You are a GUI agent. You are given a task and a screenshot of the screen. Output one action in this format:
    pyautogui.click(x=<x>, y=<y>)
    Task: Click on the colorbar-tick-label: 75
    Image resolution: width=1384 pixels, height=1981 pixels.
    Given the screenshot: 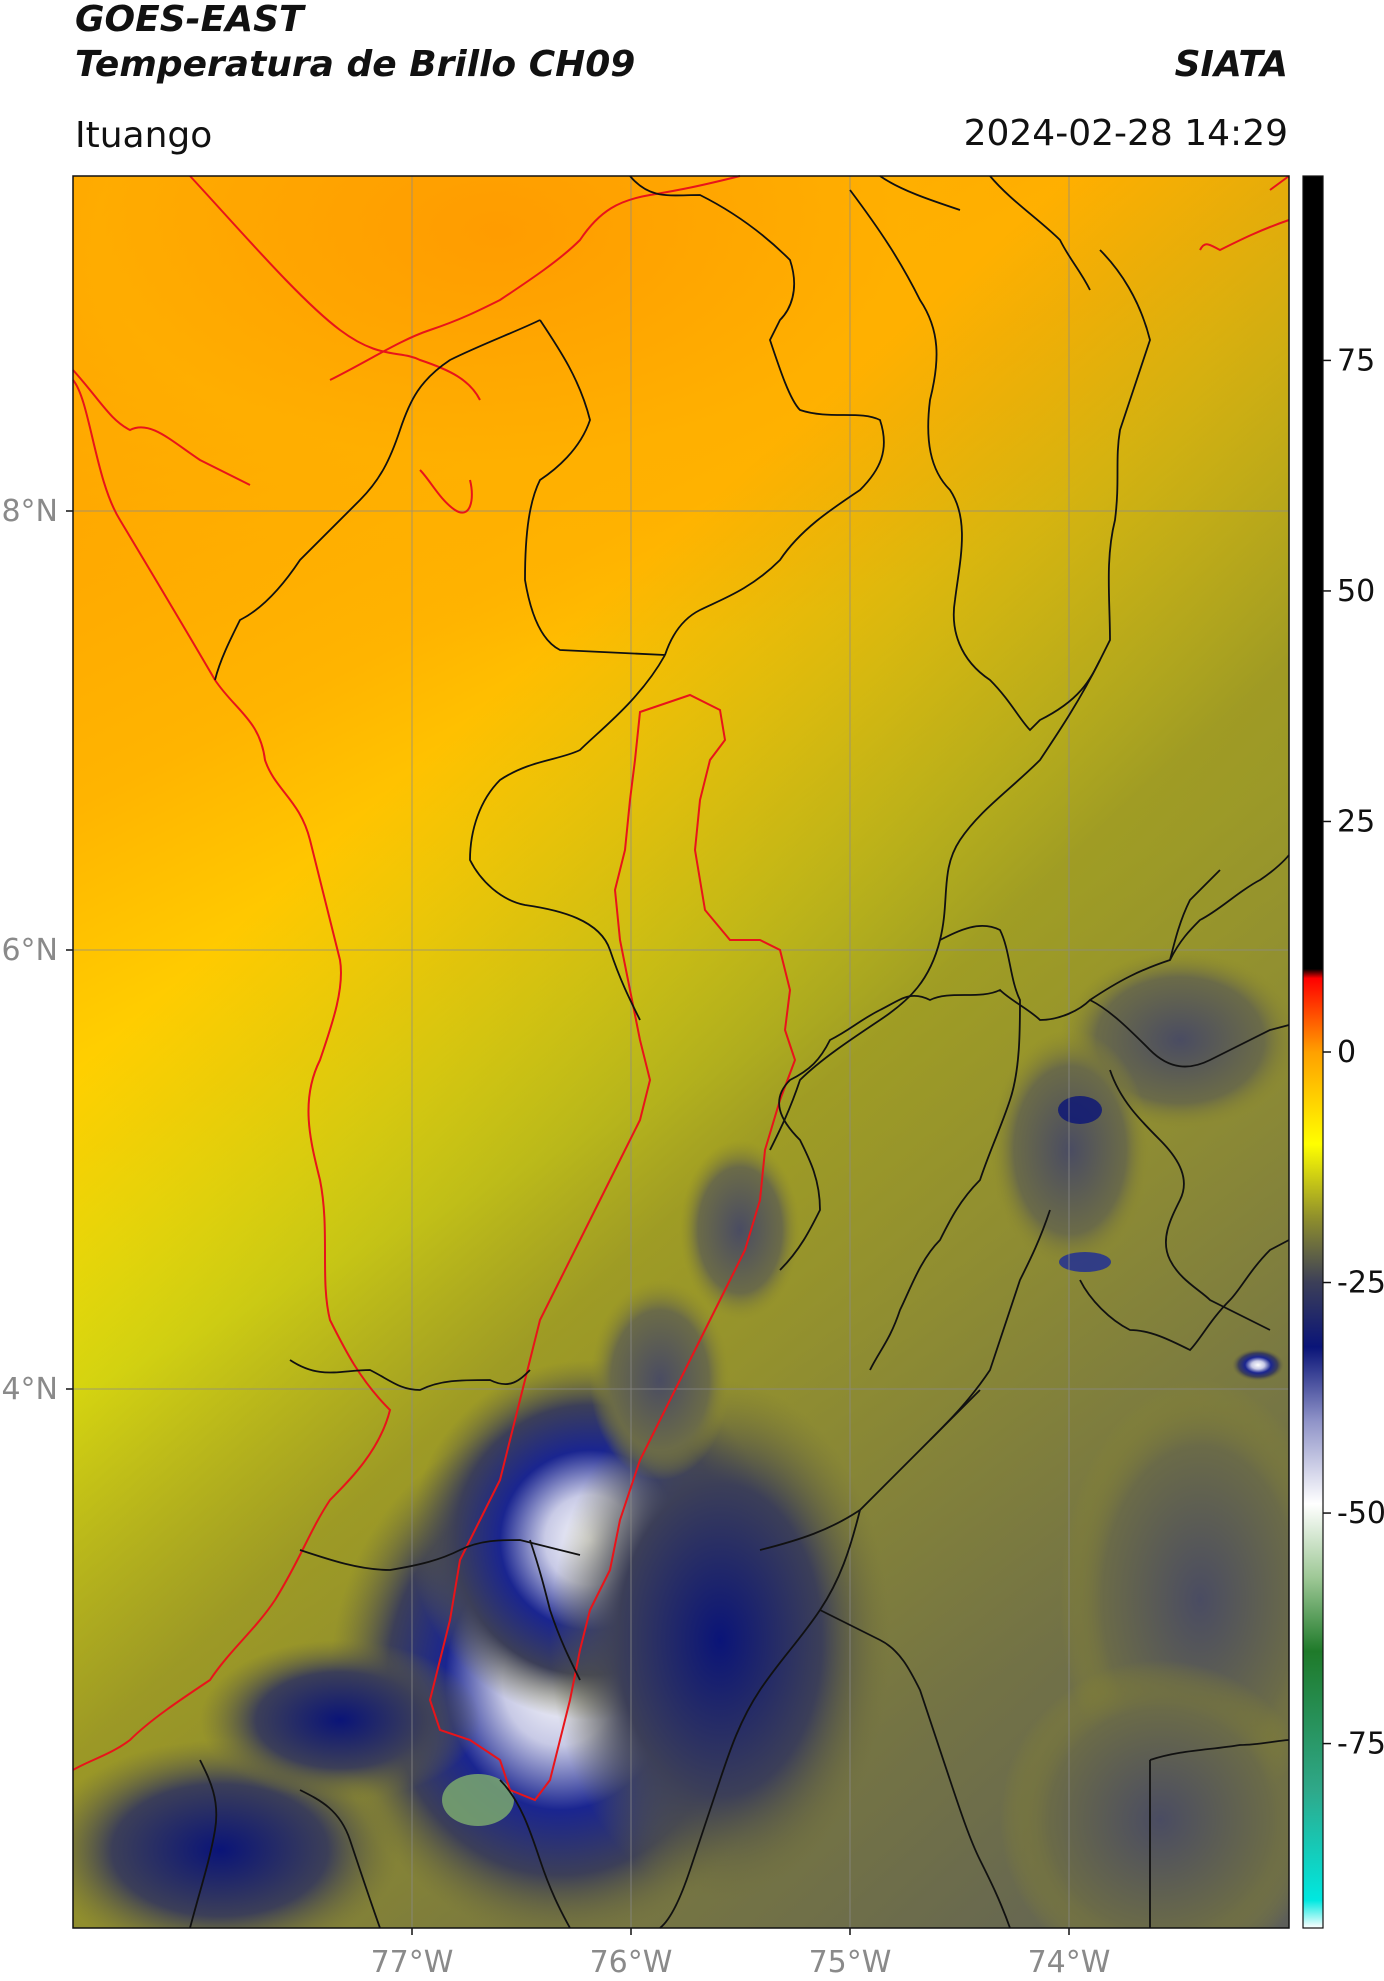 What is the action you would take?
    pyautogui.click(x=1356, y=360)
    